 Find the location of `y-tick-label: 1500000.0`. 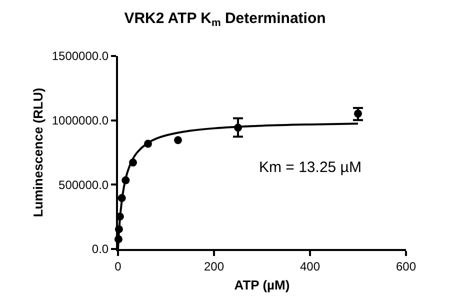

y-tick-label: 1500000.0 is located at coordinates (80, 56).